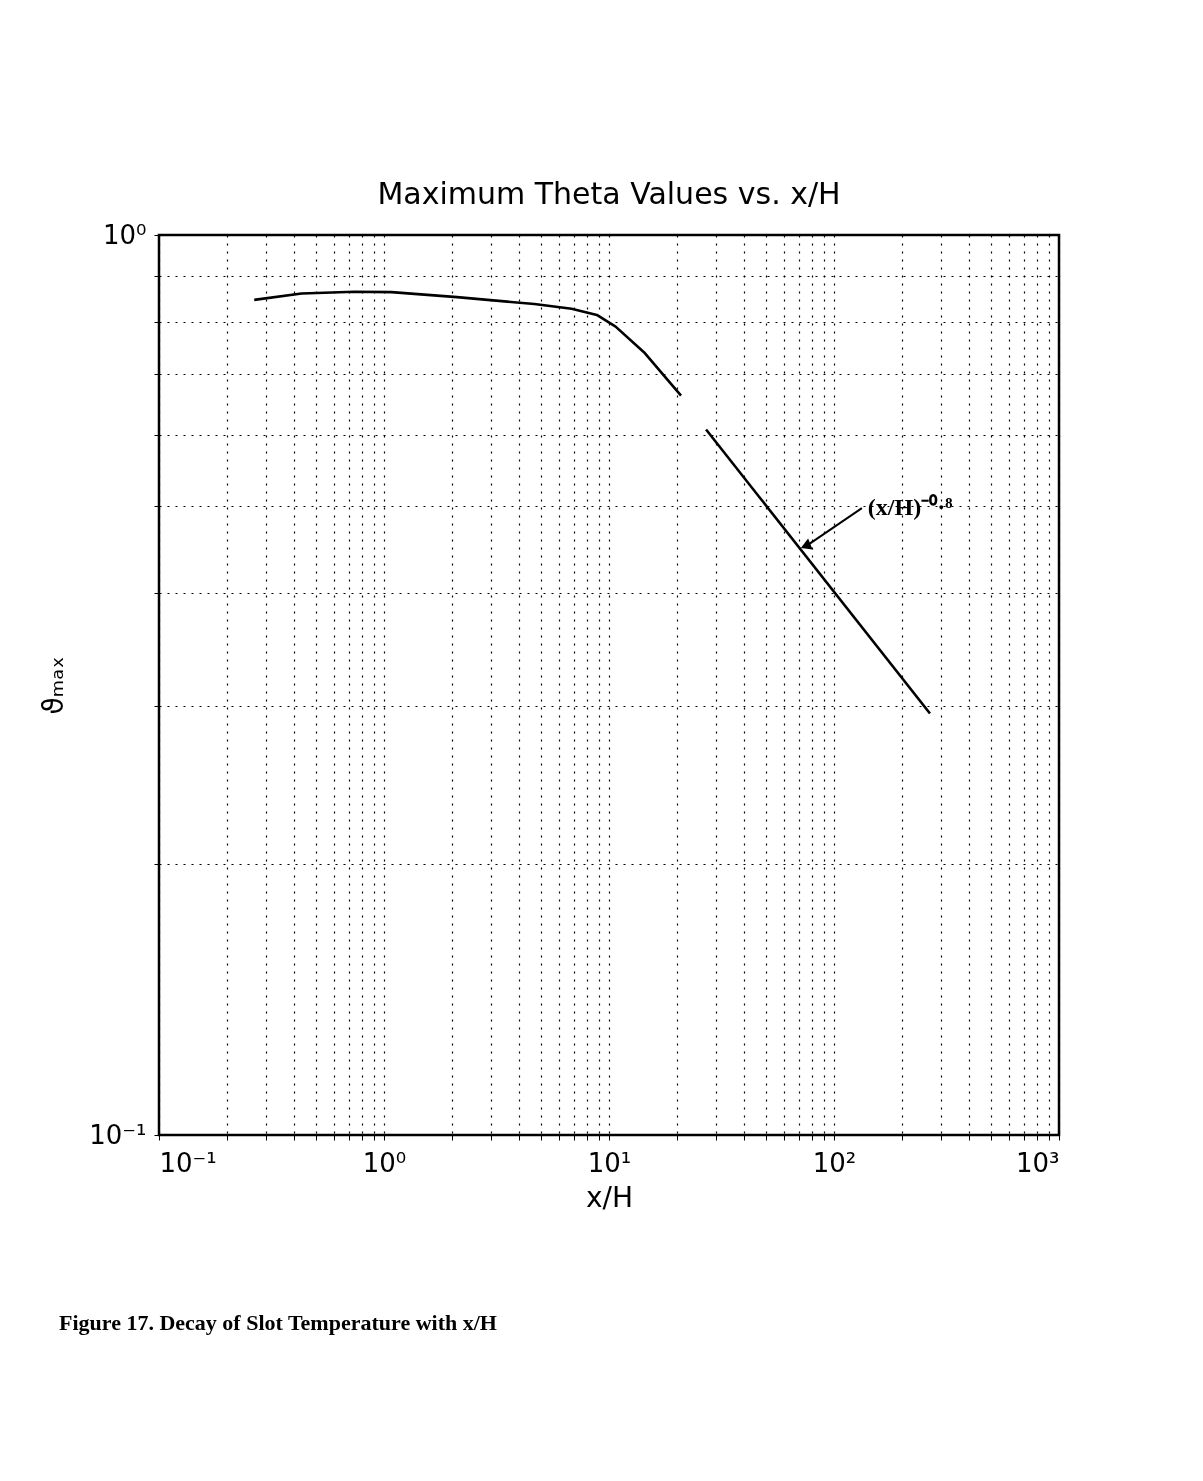 The width and height of the screenshot is (1203, 1481). What do you see at coordinates (609, 193) in the screenshot?
I see `chart-title: Maximum Theta Values vs. x/H` at bounding box center [609, 193].